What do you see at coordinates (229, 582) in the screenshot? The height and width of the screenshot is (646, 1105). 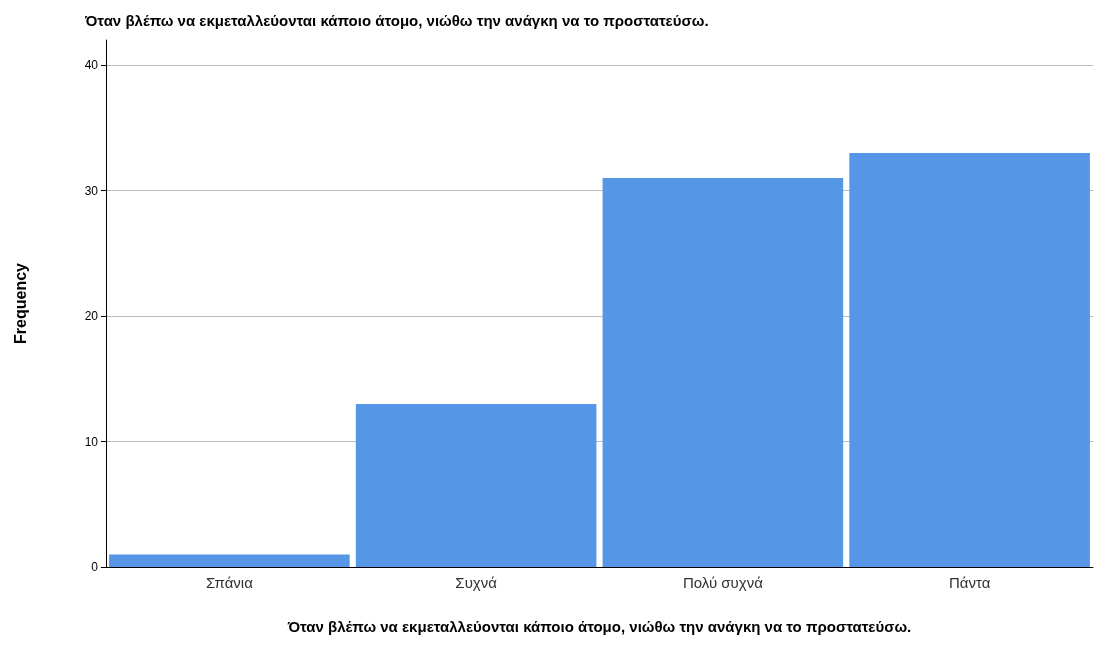 I see `x-tick-label: Σπάνια` at bounding box center [229, 582].